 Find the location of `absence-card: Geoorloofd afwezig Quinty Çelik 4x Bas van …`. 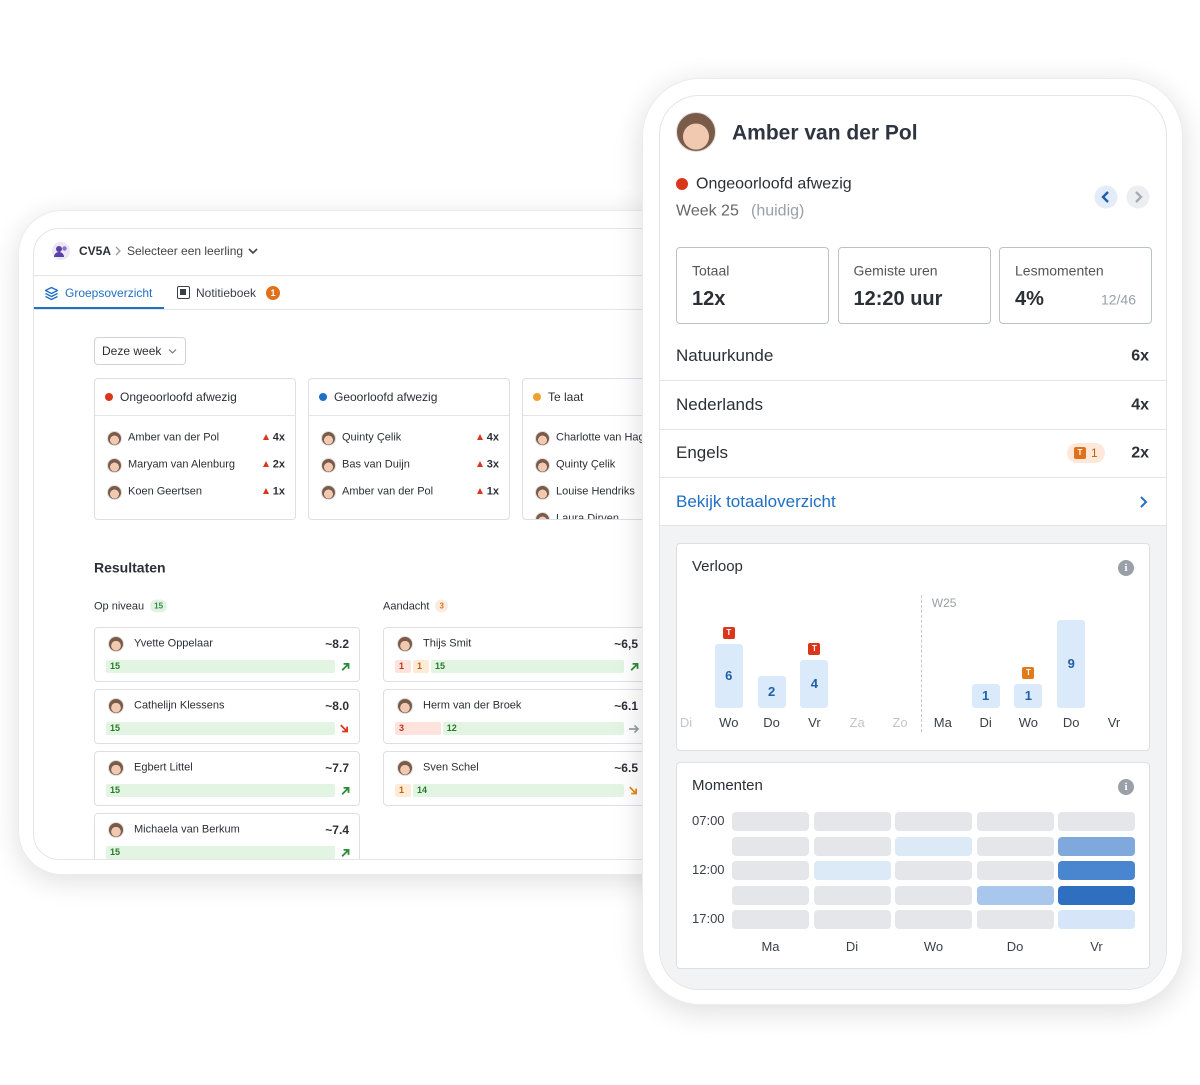

absence-card: Geoorloofd afwezig Quinty Çelik 4x Bas van … is located at coordinates (409, 449).